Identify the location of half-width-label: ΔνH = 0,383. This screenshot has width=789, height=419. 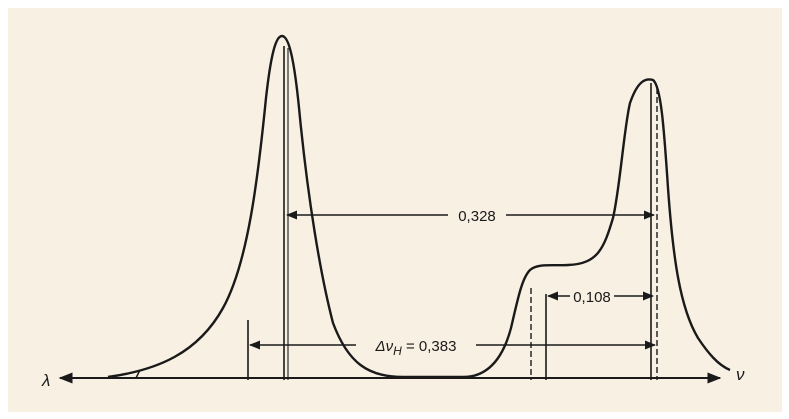
(416, 348).